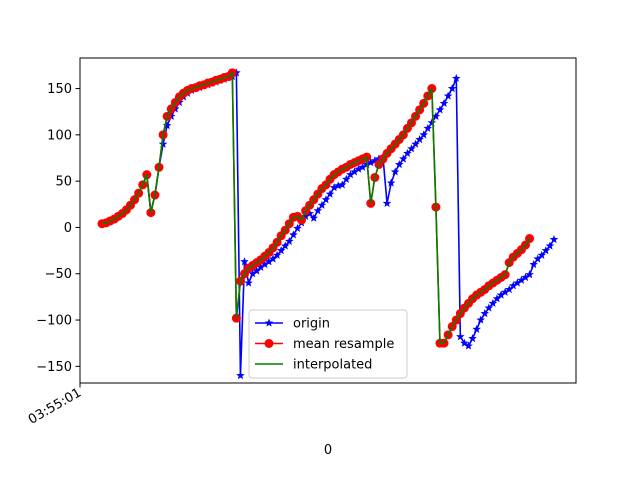  Describe the element at coordinates (59, 89) in the screenshot. I see `y-tick-label: 150` at that location.